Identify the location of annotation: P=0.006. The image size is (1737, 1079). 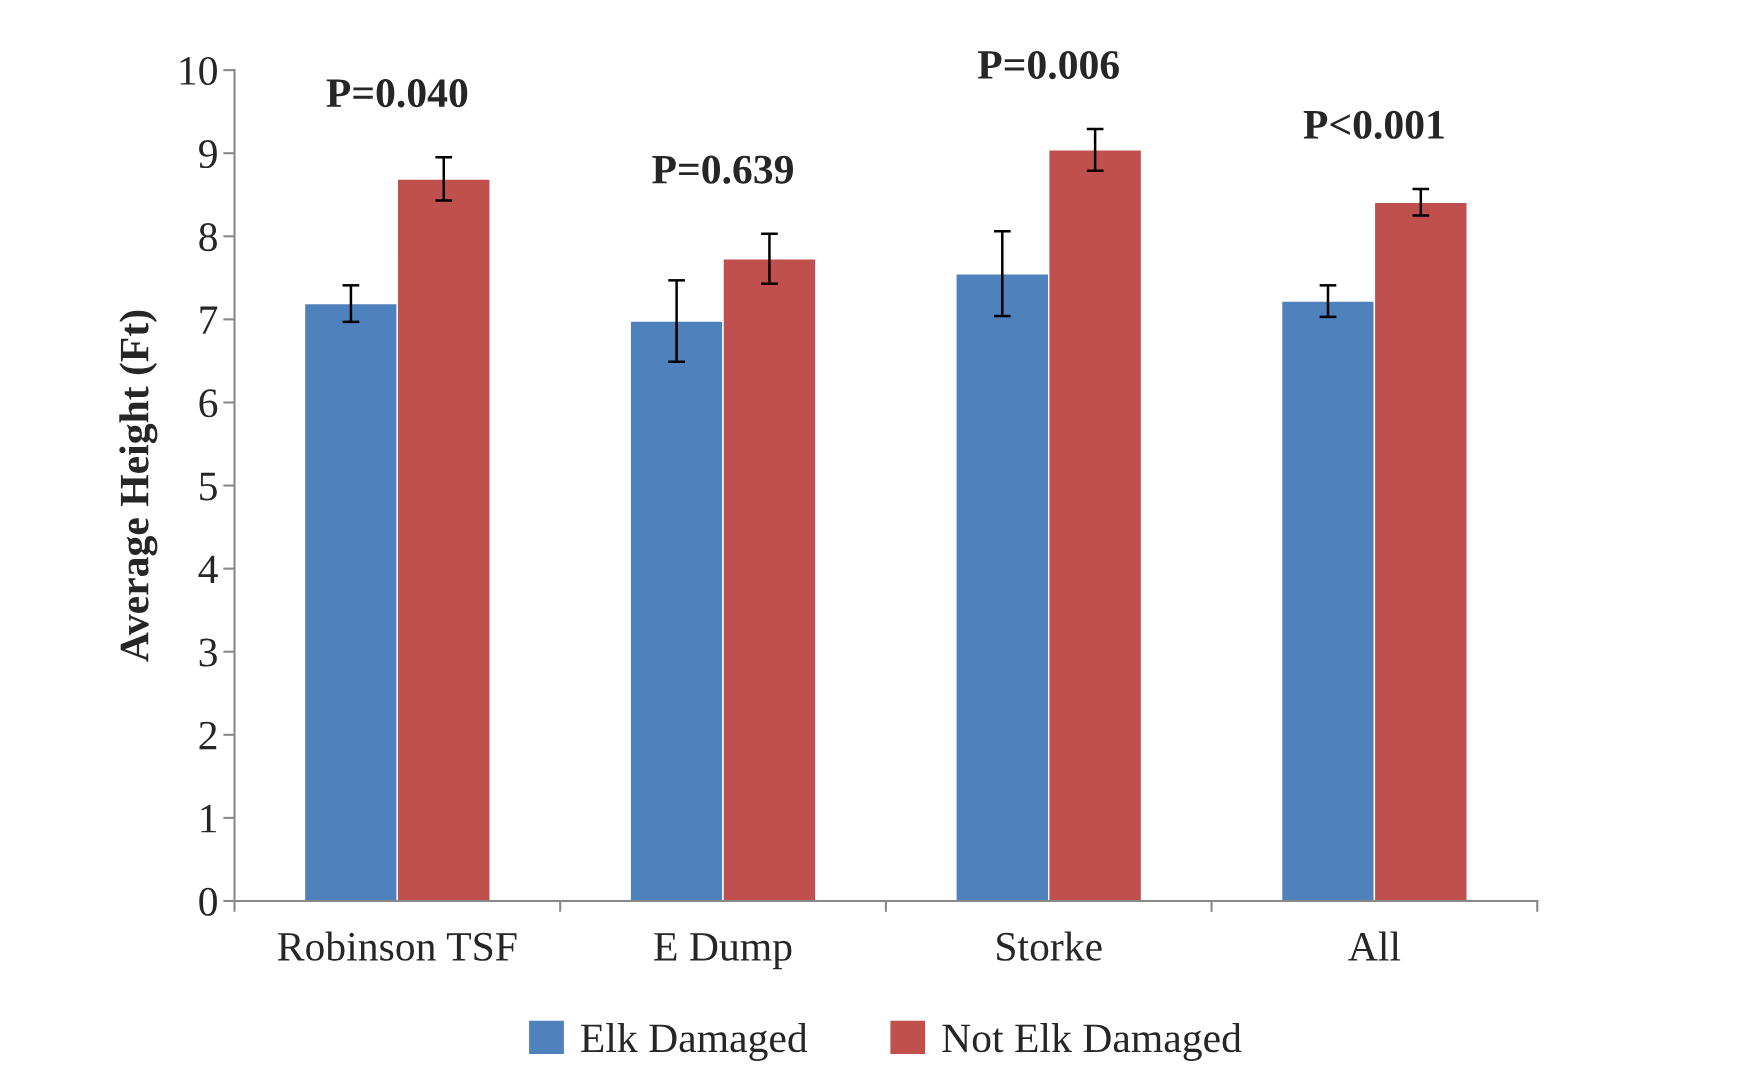
(1048, 65).